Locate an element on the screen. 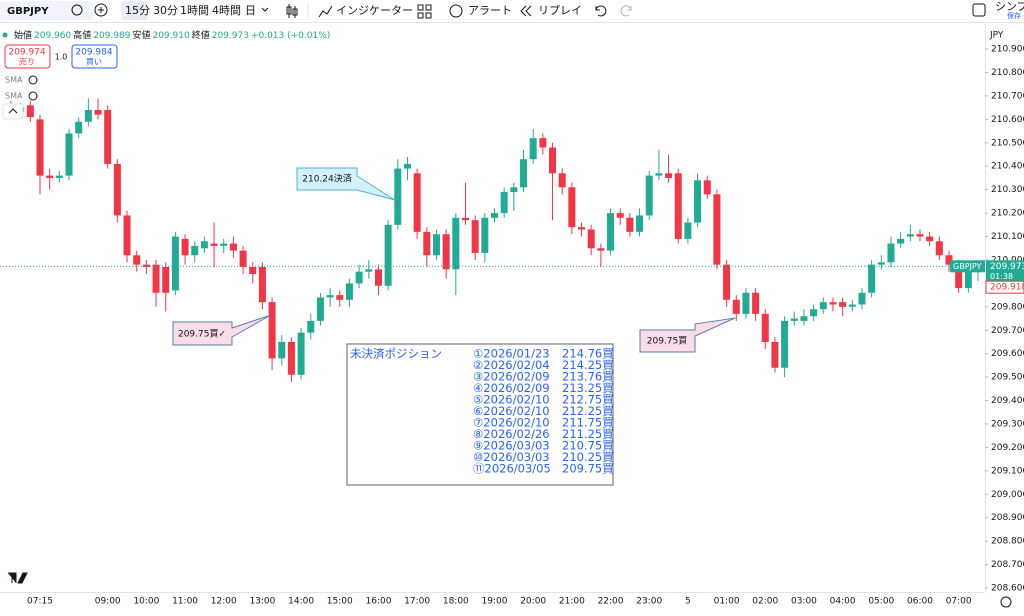 The height and width of the screenshot is (616, 1024). position-date: ①2026/01/23 is located at coordinates (511, 354).